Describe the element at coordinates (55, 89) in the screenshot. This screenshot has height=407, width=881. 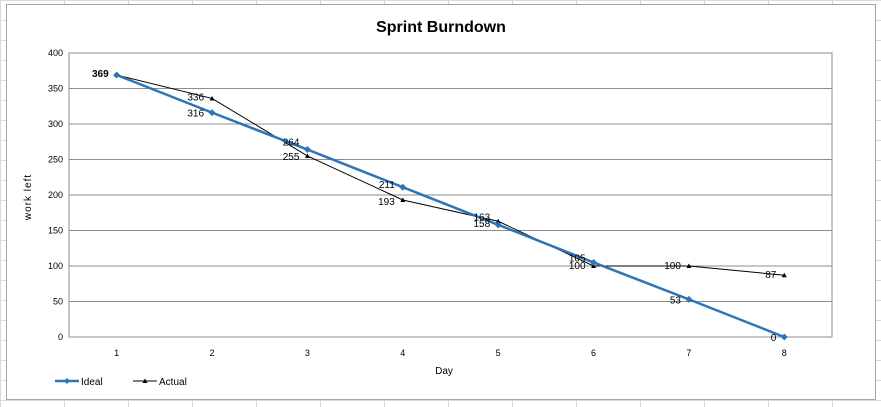
I see `y-tick-label: 350` at that location.